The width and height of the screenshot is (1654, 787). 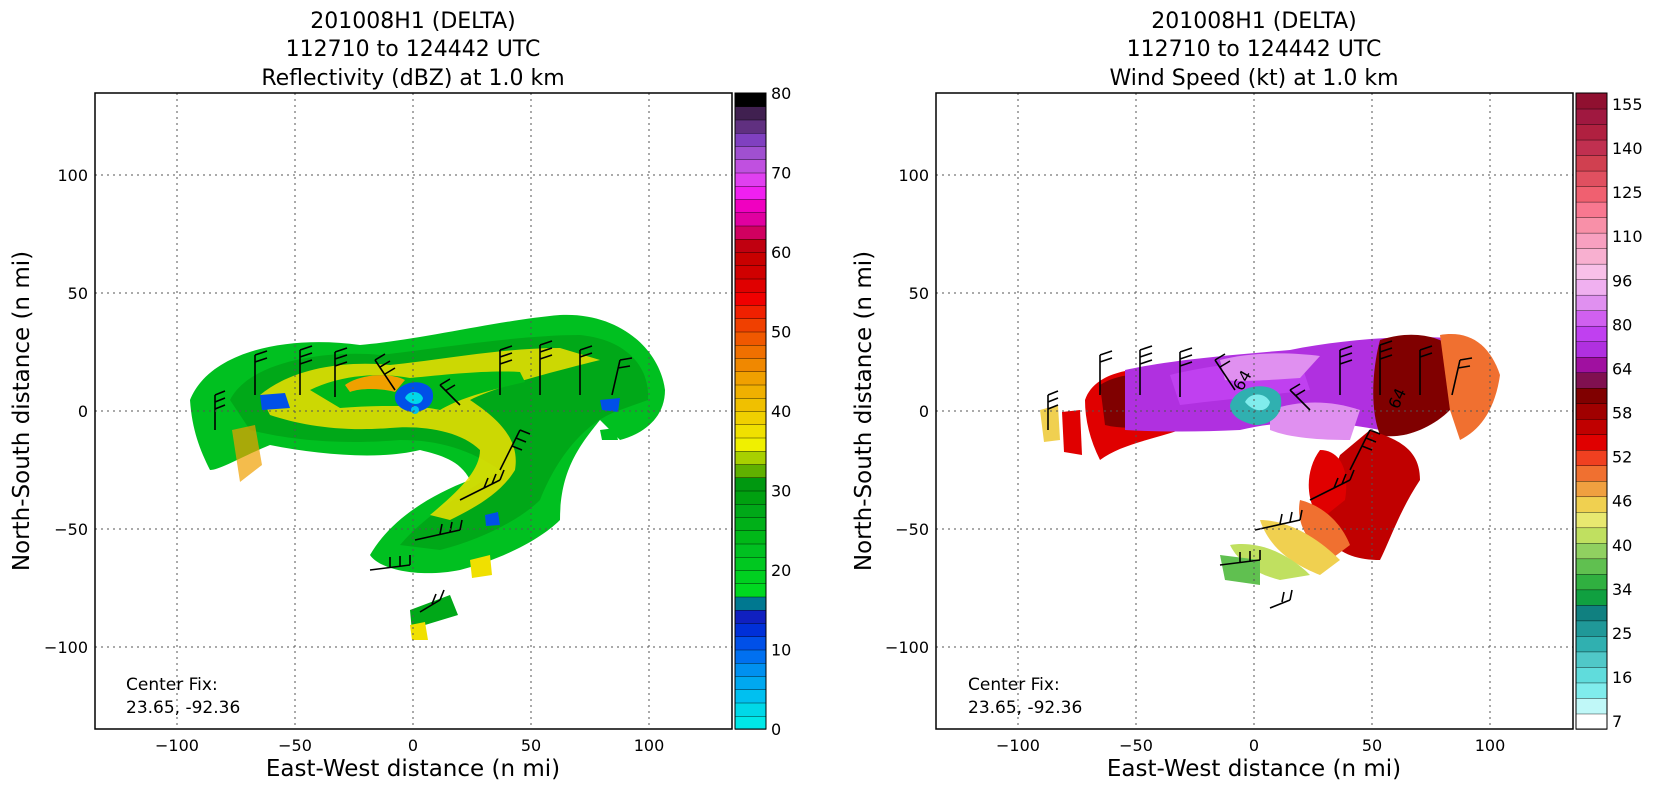 What do you see at coordinates (1622, 589) in the screenshot?
I see `wind-colorbar-tick-label: 34` at bounding box center [1622, 589].